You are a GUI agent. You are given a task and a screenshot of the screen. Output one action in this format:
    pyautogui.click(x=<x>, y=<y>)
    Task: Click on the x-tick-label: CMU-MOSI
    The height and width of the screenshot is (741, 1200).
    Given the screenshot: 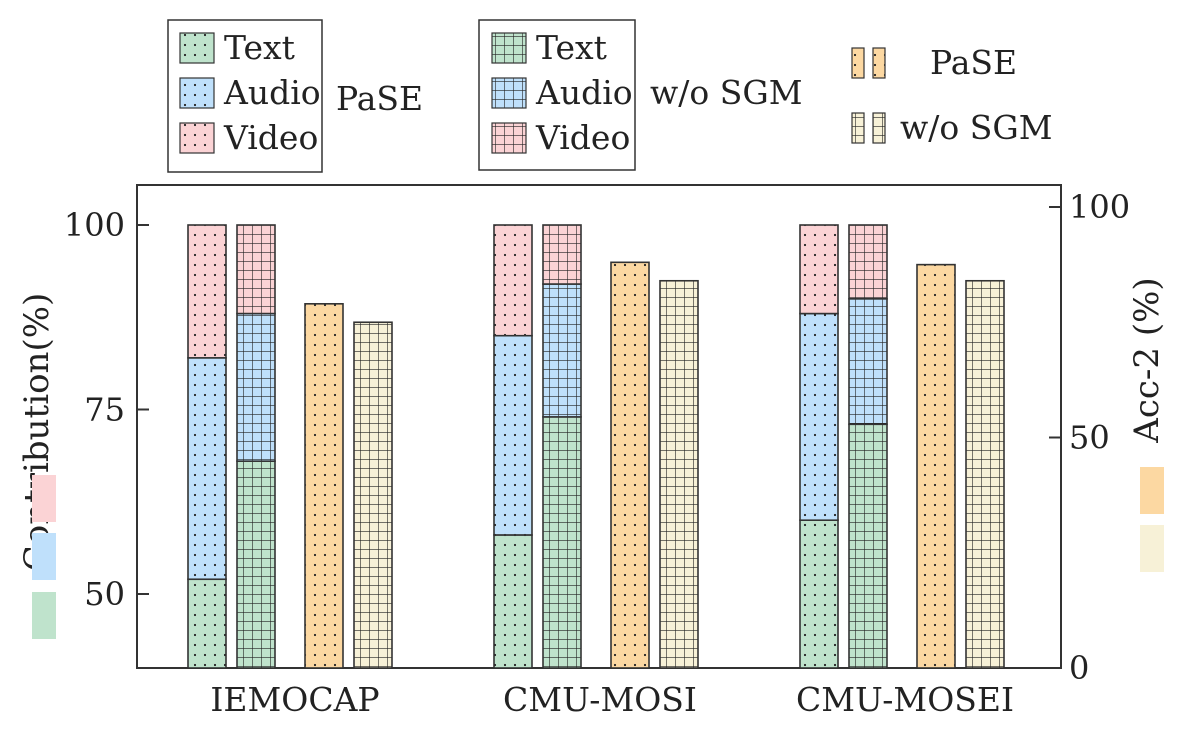 What is the action you would take?
    pyautogui.click(x=600, y=699)
    